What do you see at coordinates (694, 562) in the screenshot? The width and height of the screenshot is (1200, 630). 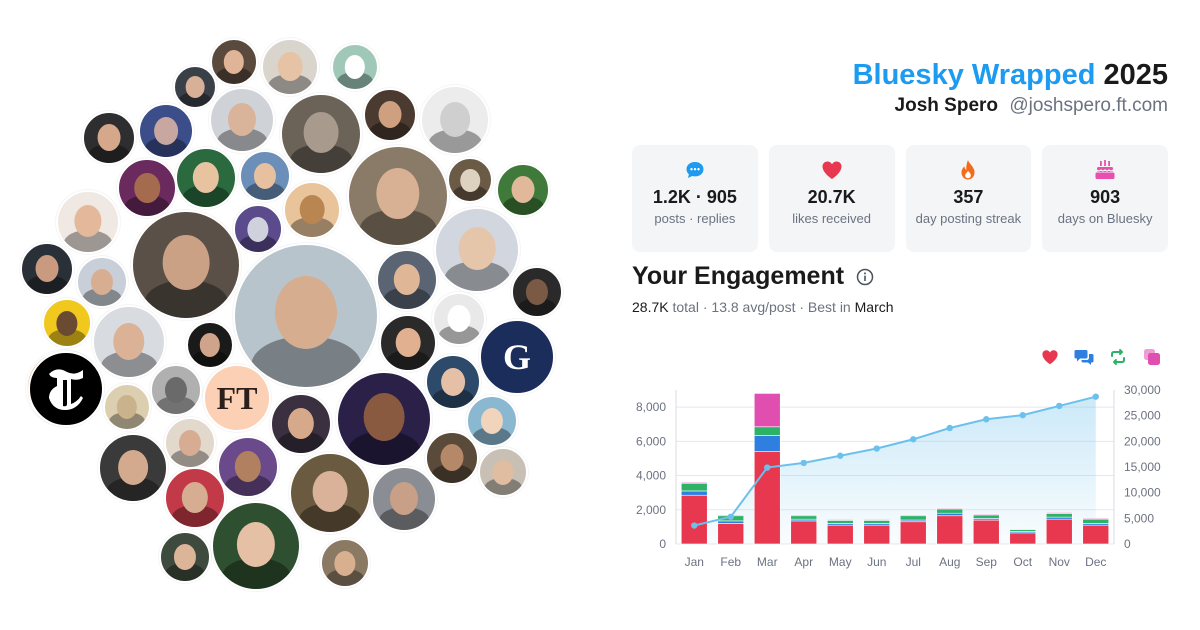 I see `x-tick-label: Jan` at bounding box center [694, 562].